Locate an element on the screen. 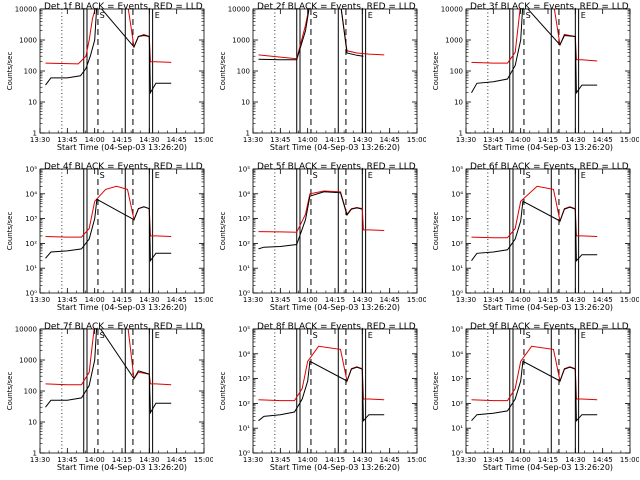  y-tick-label: 100 is located at coordinates (456, 72).